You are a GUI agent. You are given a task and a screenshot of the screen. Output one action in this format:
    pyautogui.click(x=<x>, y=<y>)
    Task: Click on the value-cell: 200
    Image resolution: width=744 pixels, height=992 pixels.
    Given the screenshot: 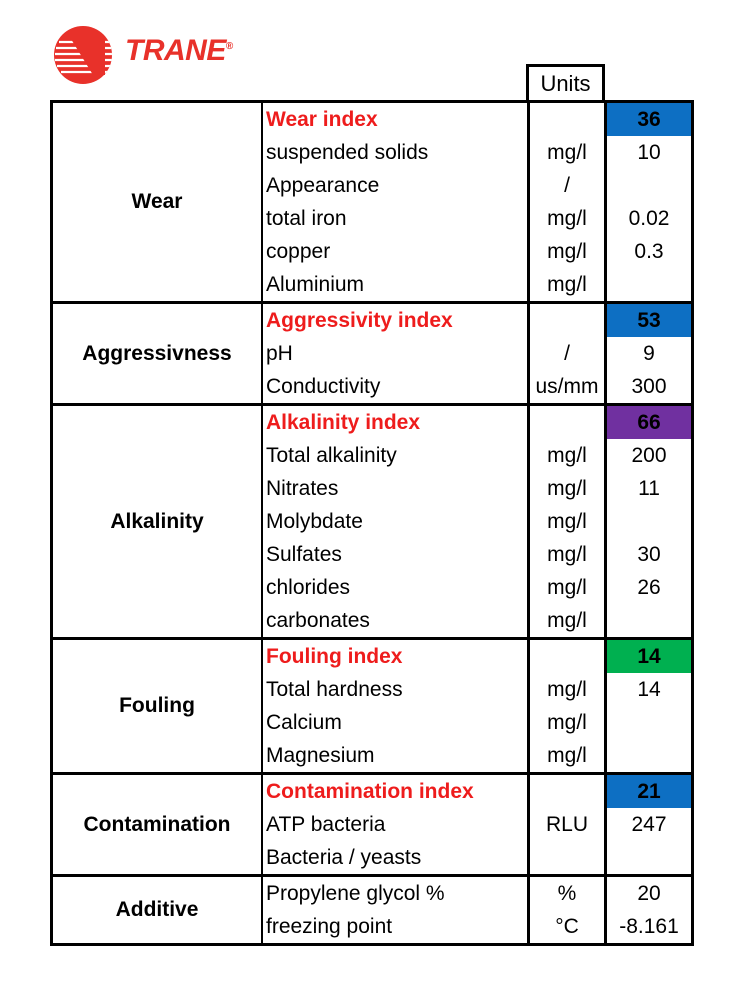 What is the action you would take?
    pyautogui.click(x=649, y=455)
    